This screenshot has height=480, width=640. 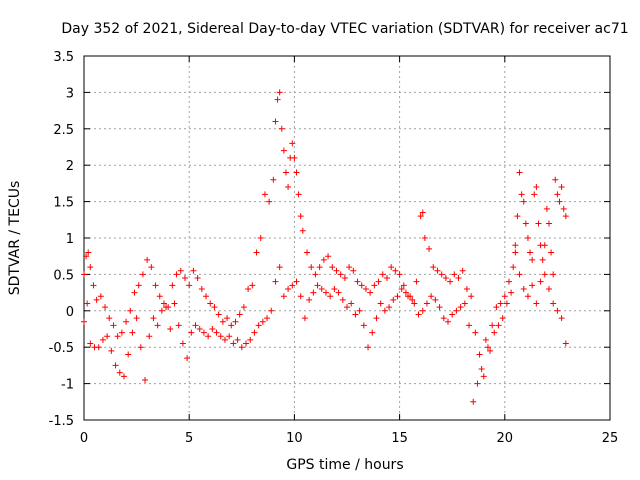 What do you see at coordinates (70, 166) in the screenshot?
I see `y-tick-label: 2` at bounding box center [70, 166].